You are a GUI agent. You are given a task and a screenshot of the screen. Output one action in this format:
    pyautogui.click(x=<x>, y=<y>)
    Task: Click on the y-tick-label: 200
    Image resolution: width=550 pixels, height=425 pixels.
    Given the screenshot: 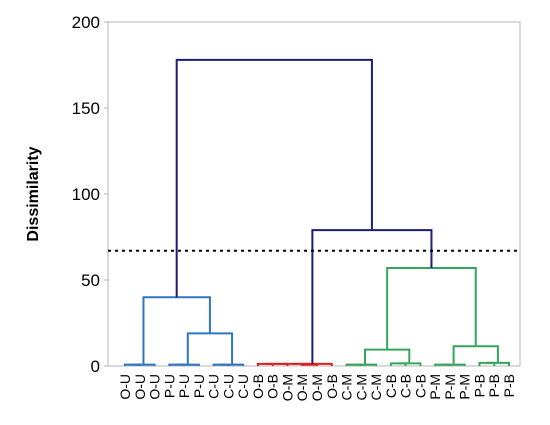 What is the action you would take?
    pyautogui.click(x=86, y=22)
    